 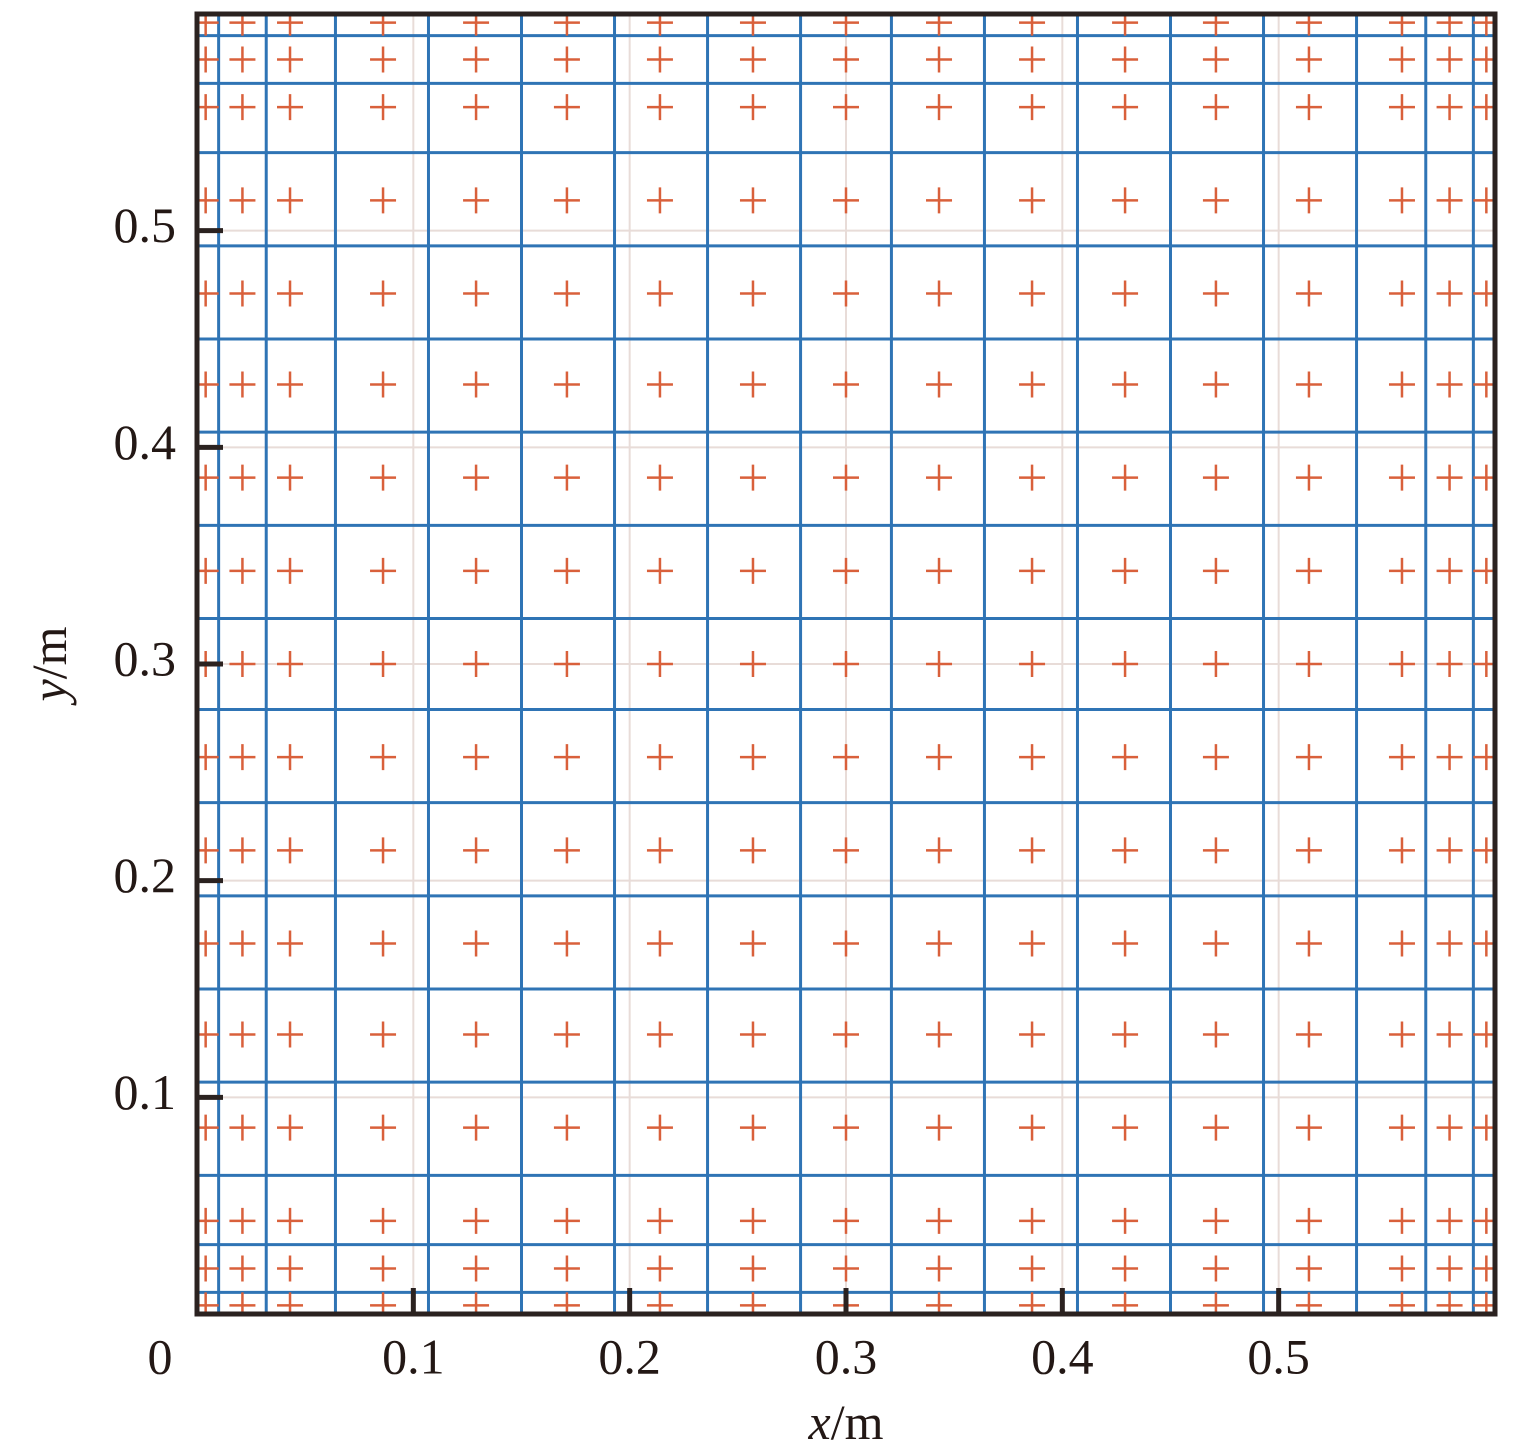 I want to click on y-tick-label: 0.3, so click(x=145, y=658).